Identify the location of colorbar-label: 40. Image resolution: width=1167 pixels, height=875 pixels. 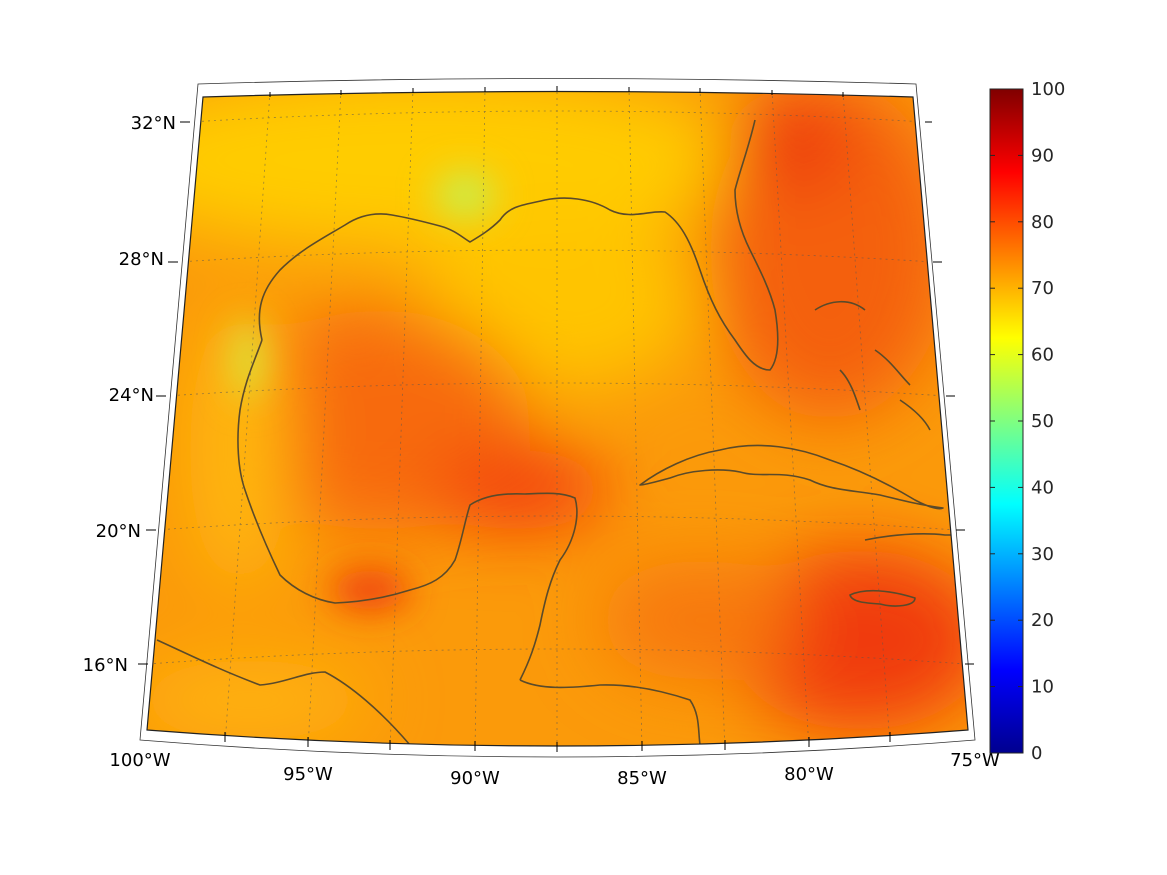
(1042, 487).